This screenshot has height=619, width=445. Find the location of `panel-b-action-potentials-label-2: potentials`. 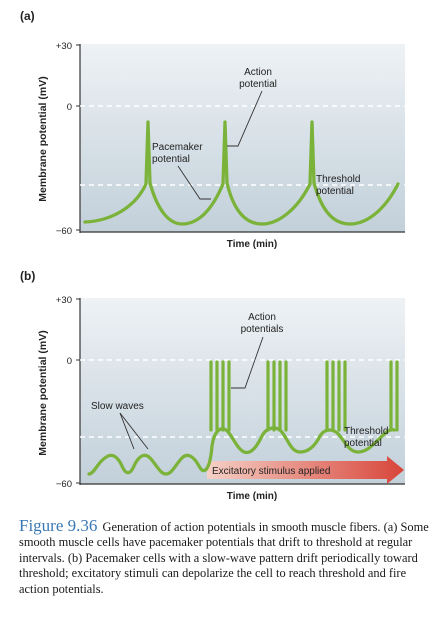

panel-b-action-potentials-label-2: potentials is located at coordinates (262, 329).